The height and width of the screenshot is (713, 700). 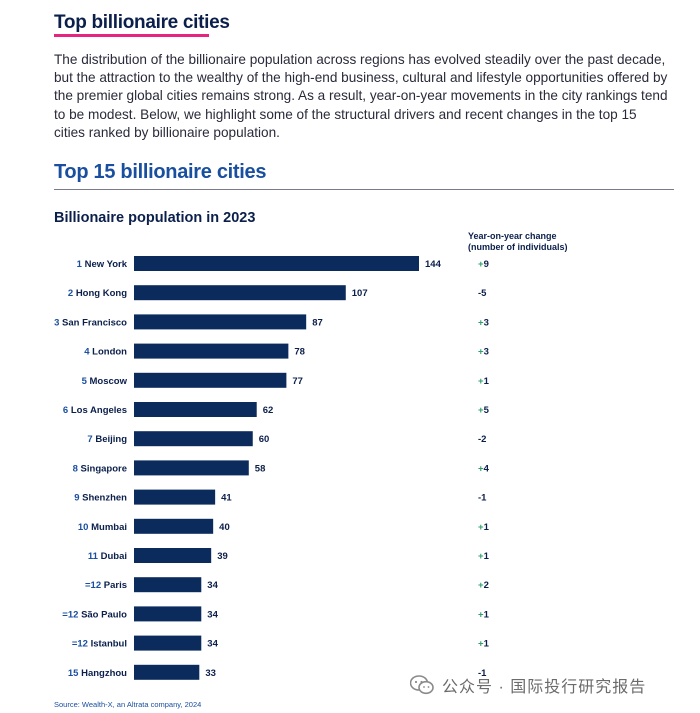 I want to click on rank-label: 9, so click(x=78, y=498).